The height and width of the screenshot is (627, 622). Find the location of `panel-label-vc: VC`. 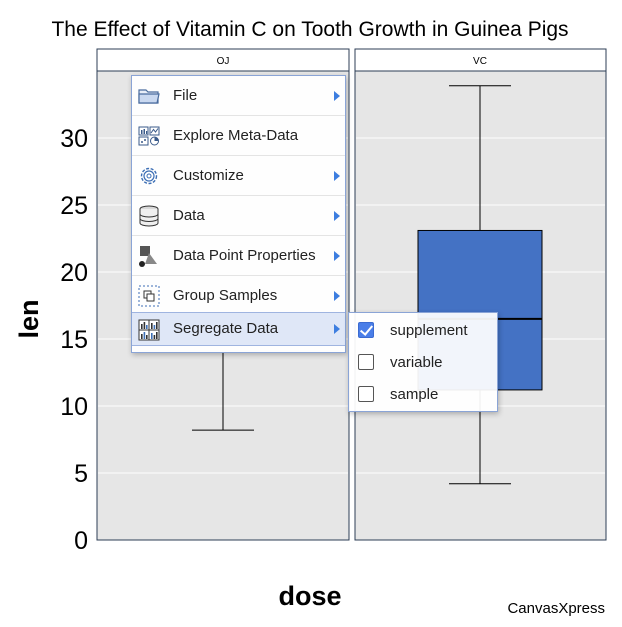

panel-label-vc: VC is located at coordinates (480, 61).